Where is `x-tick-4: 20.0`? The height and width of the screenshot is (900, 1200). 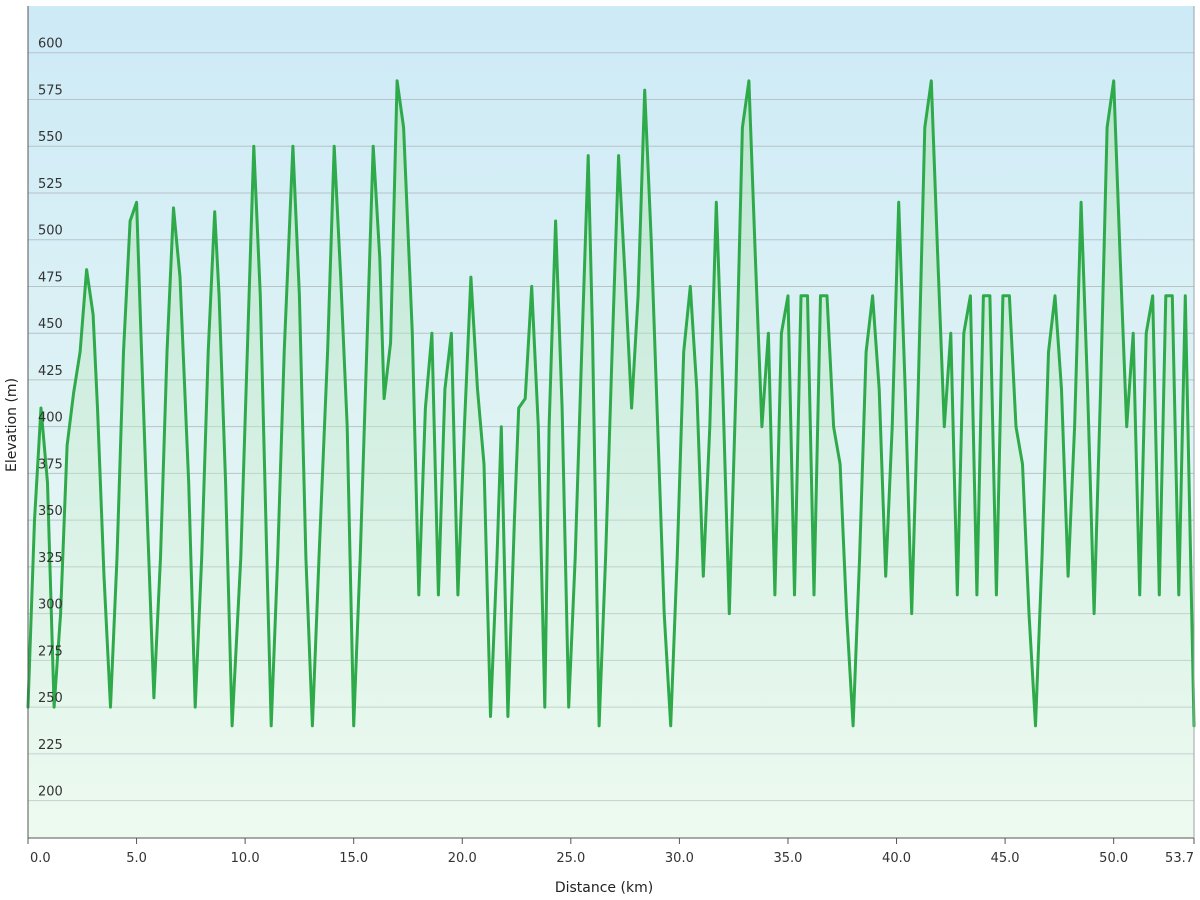
x-tick-4: 20.0 is located at coordinates (462, 858).